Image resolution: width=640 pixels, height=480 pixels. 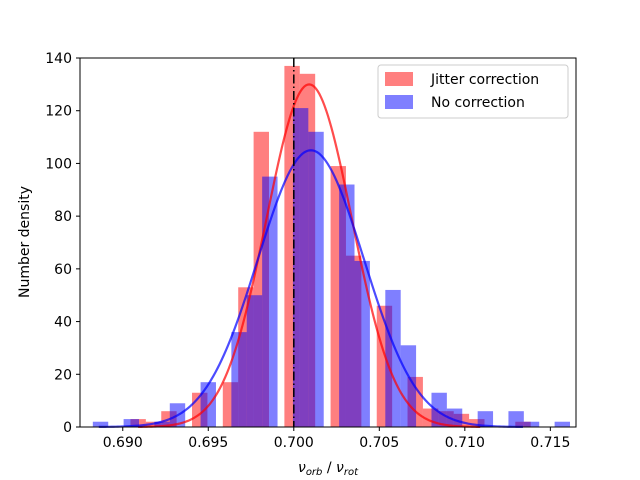 What do you see at coordinates (550, 443) in the screenshot?
I see `x-tick-label: 0.715` at bounding box center [550, 443].